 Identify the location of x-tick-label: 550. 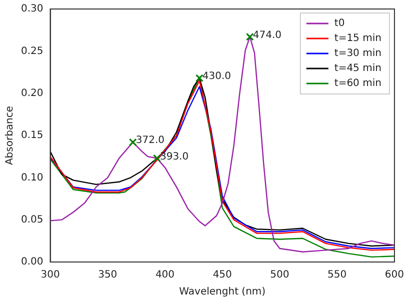
(337, 275).